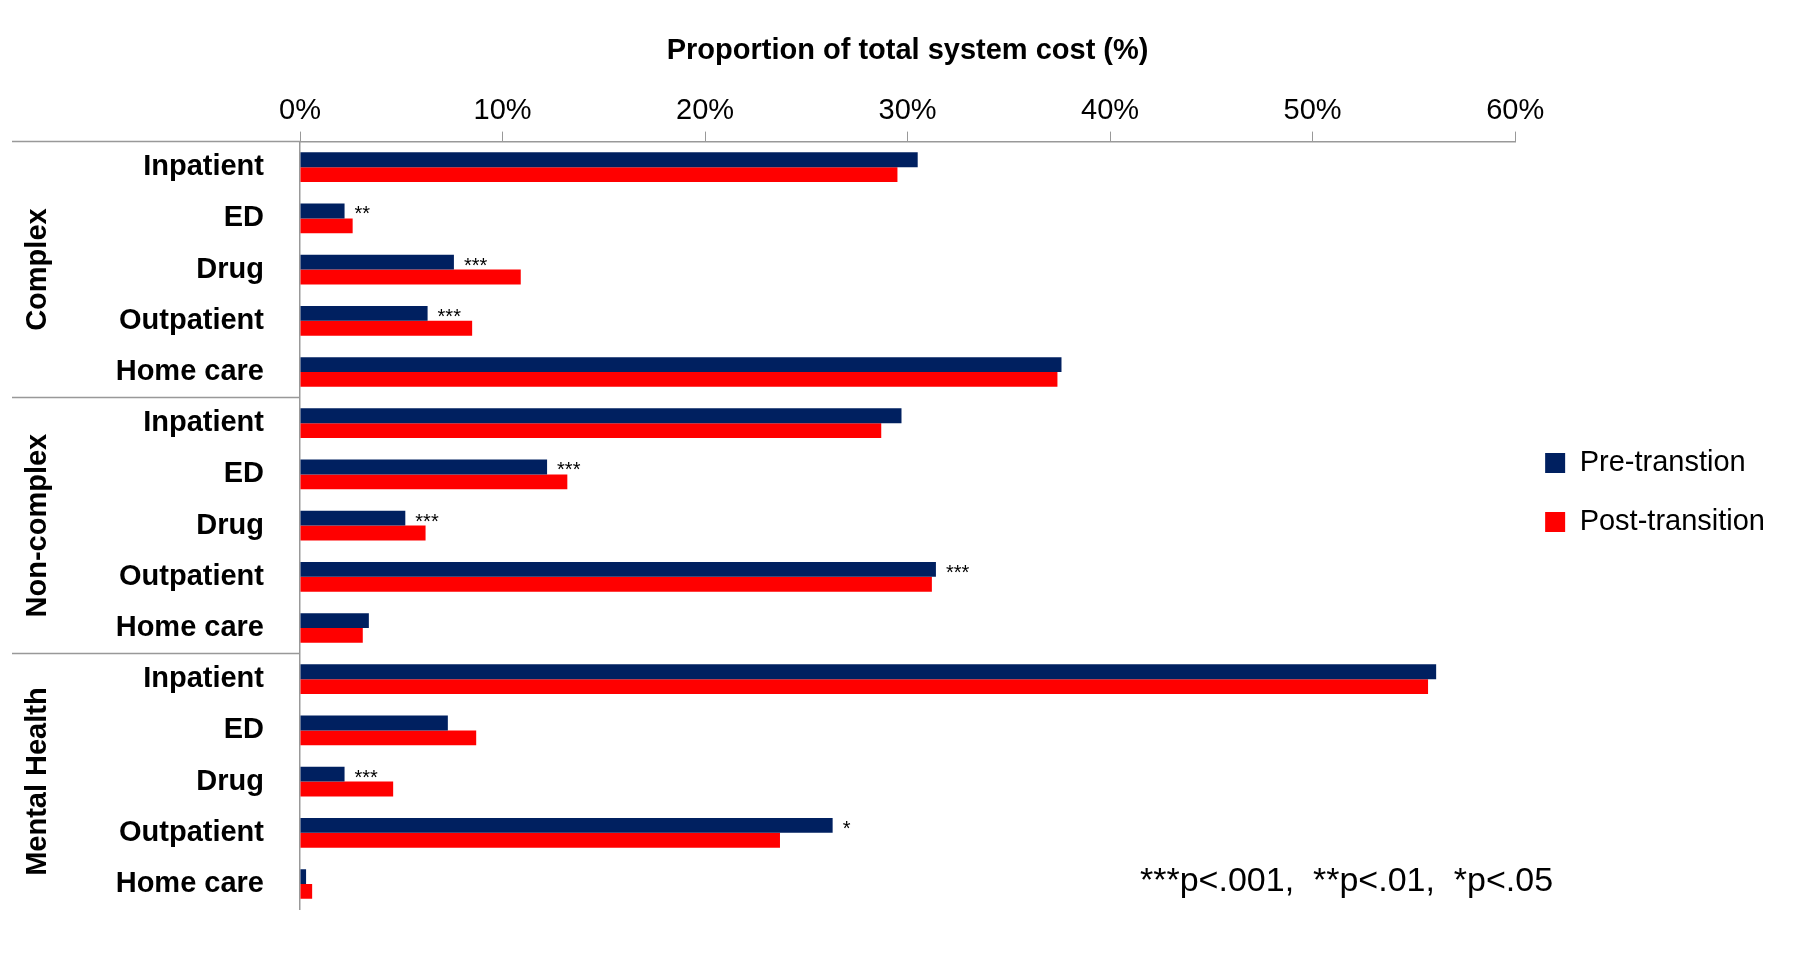  I want to click on legend-label: Pre-transtion, so click(1662, 461).